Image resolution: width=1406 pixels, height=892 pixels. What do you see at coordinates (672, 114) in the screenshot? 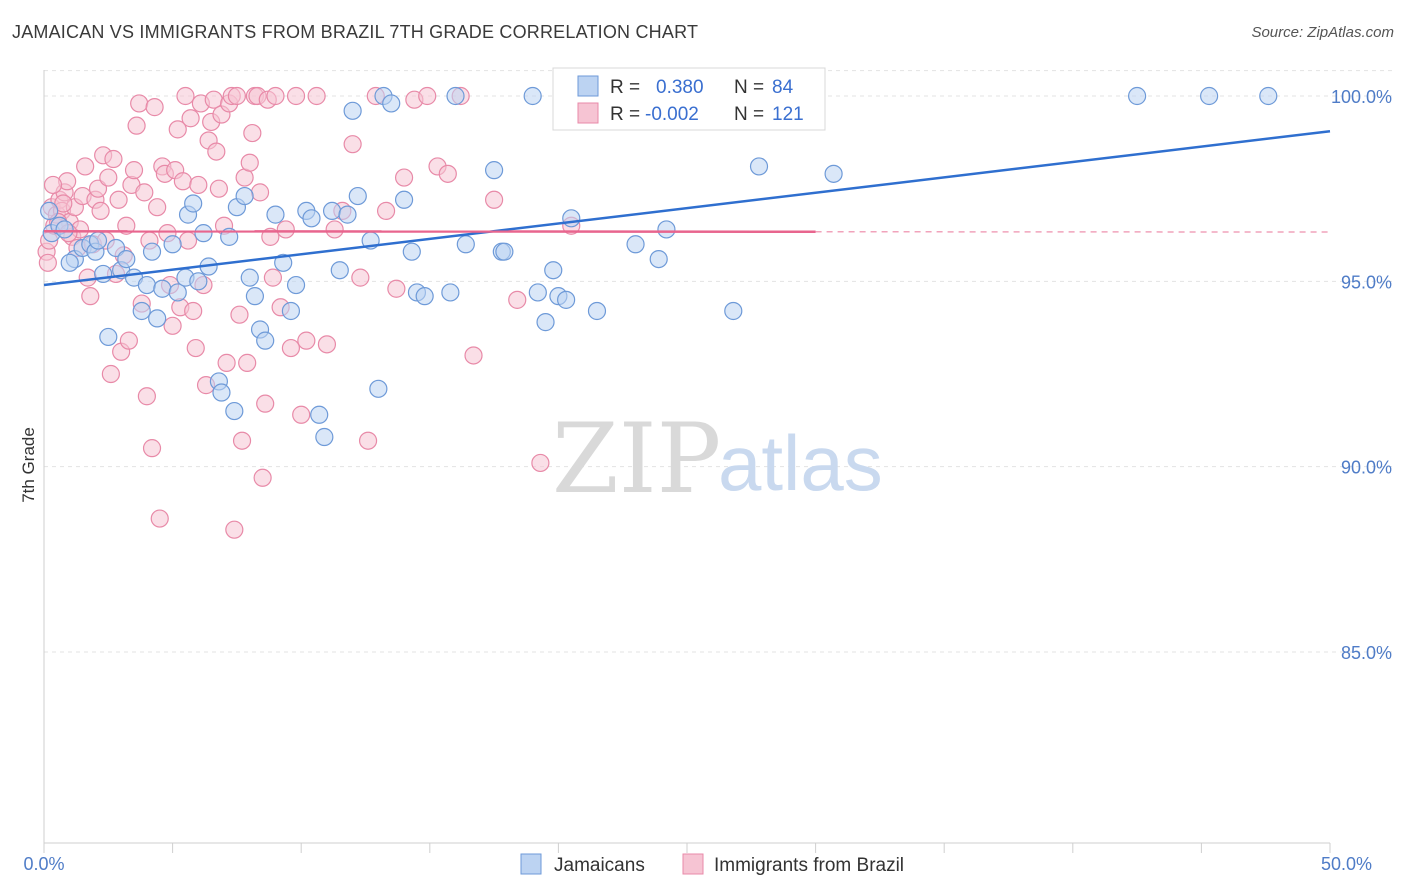
I see `legend-r-value: -0.002` at bounding box center [672, 114].